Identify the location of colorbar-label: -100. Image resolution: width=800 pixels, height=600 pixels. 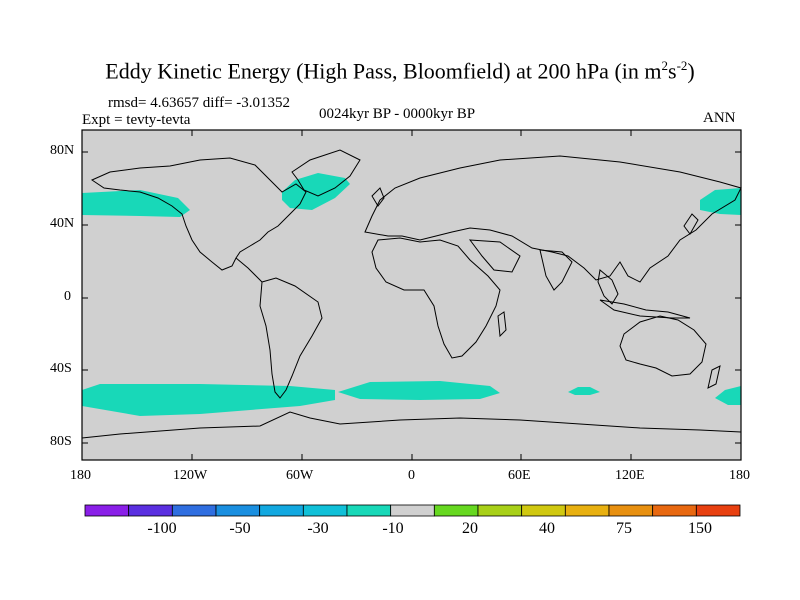
(162, 528).